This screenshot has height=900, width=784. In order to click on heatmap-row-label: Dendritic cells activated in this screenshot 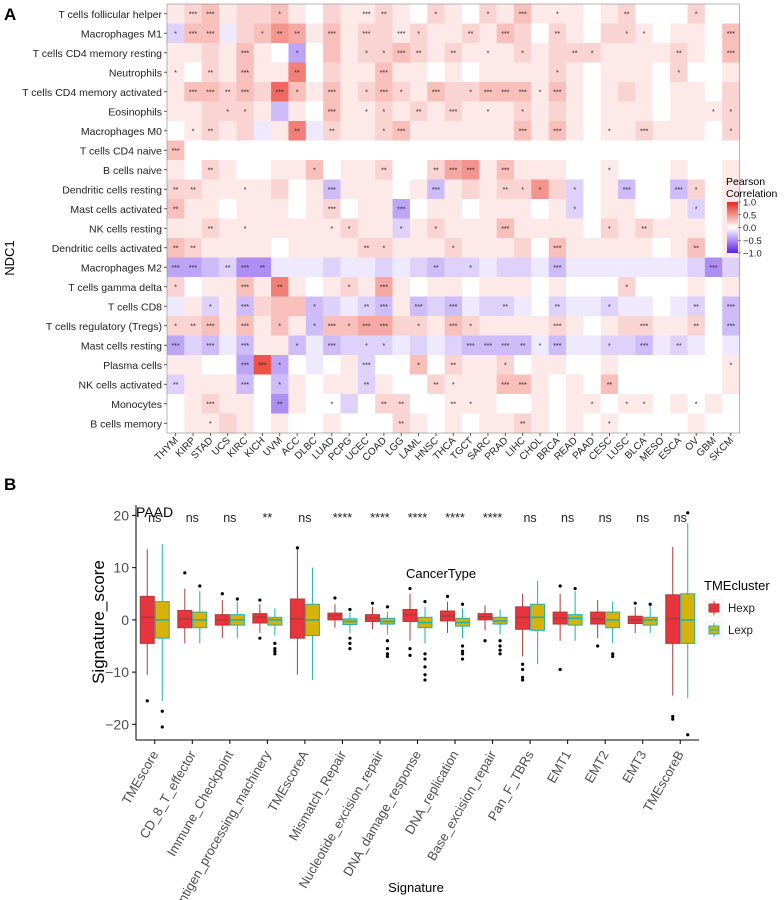, I will do `click(107, 249)`.